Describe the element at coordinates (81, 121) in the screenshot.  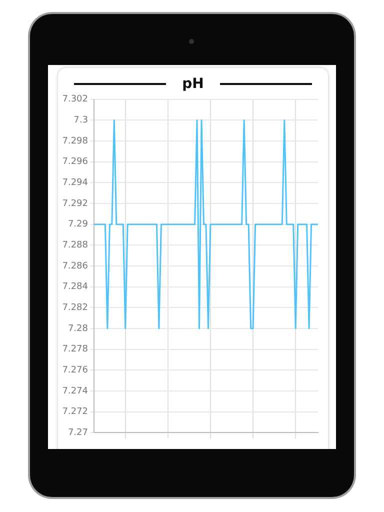
I see `y-tick-label: 7.3` at that location.